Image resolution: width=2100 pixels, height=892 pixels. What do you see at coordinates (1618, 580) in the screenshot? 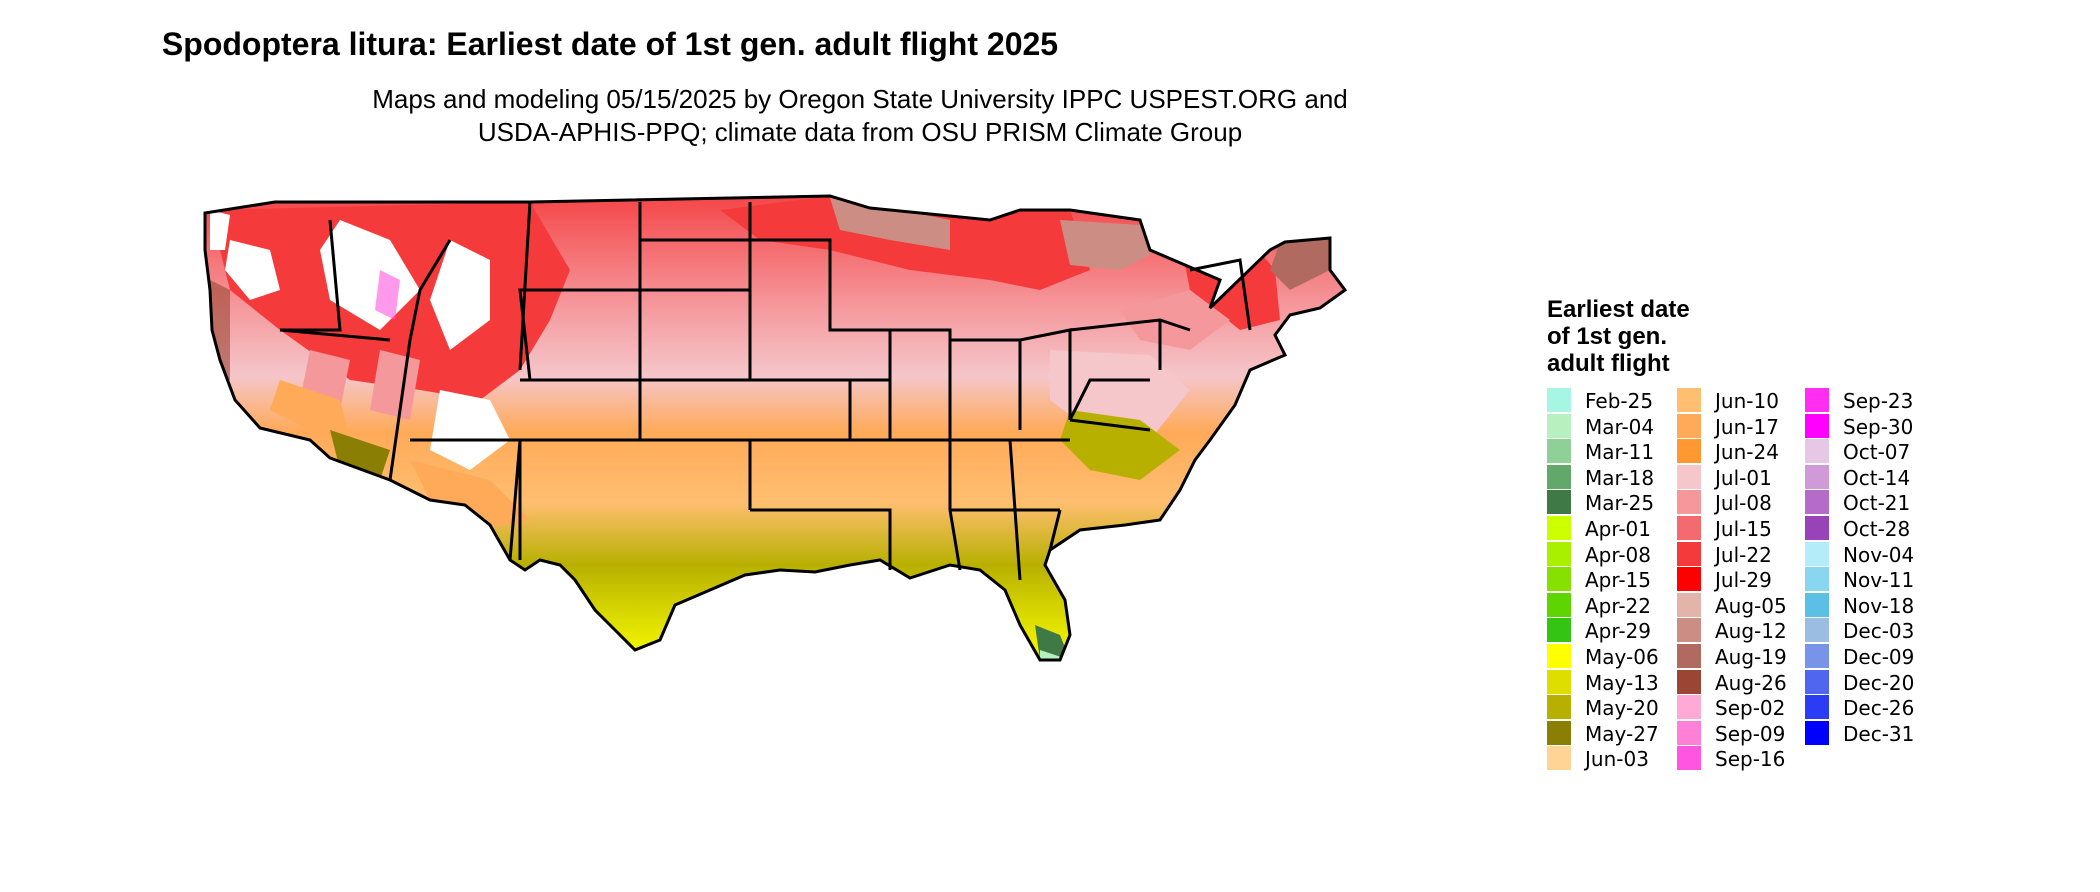
I see `legend-label: Apr-15` at bounding box center [1618, 580].